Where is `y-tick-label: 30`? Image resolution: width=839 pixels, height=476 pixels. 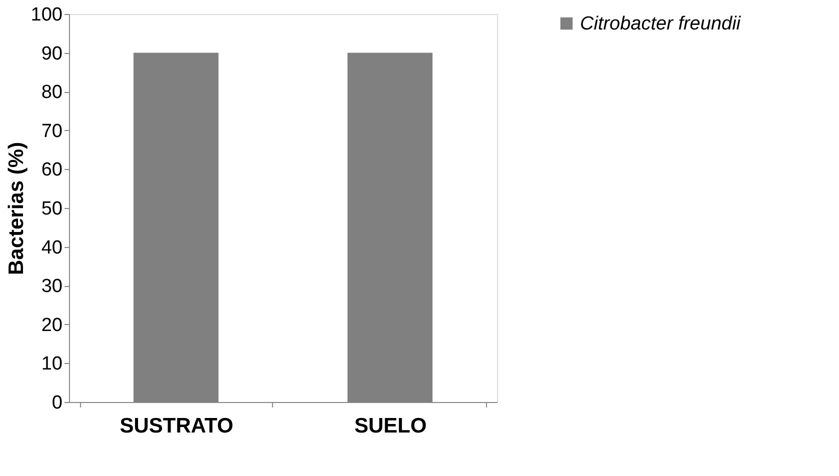
y-tick-label: 30 is located at coordinates (51, 287).